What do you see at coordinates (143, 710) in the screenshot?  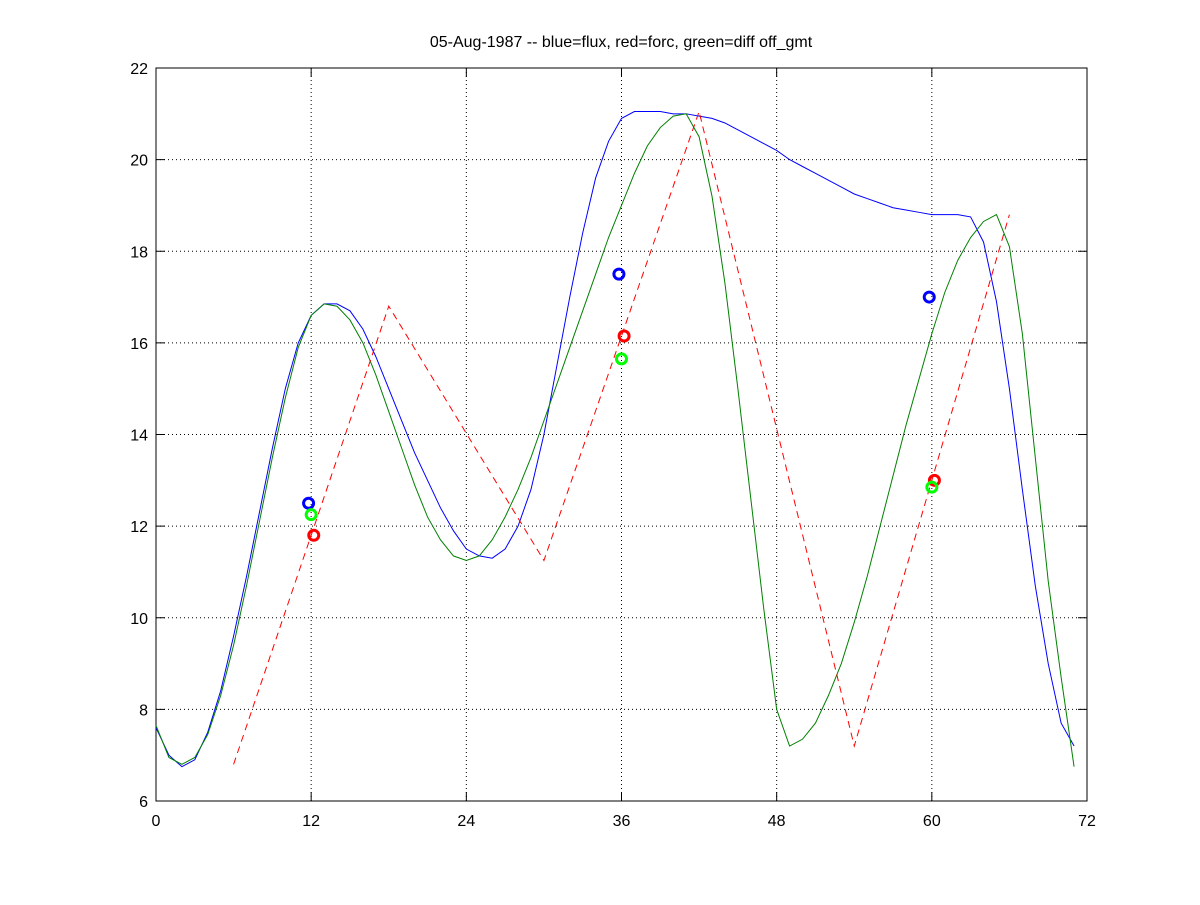 I see `y-tick-label: 8` at bounding box center [143, 710].